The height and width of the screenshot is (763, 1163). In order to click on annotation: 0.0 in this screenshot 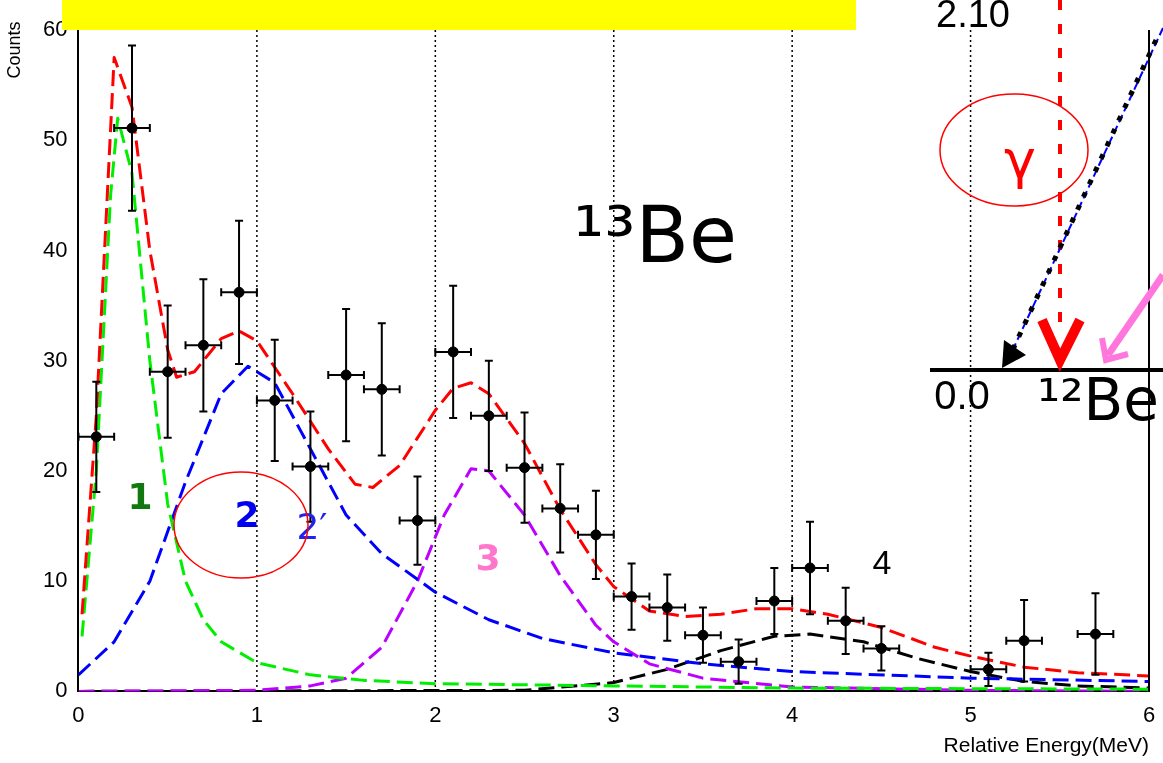, I will do `click(962, 395)`.